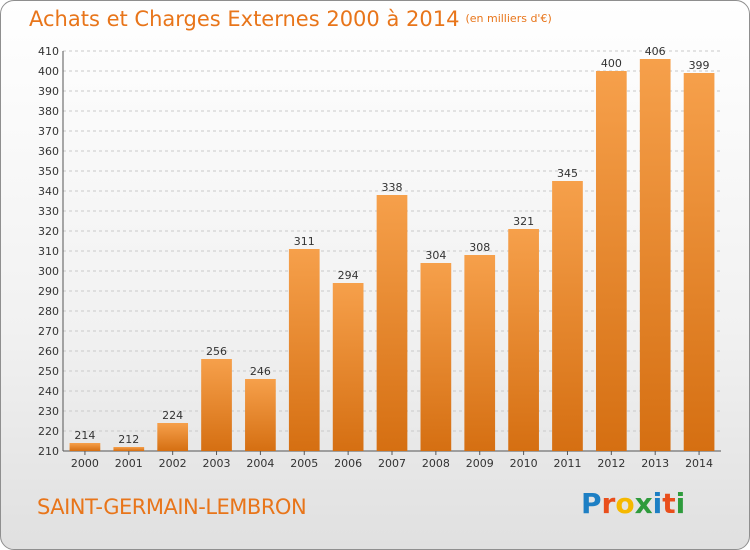 The width and height of the screenshot is (750, 550). I want to click on y-tick-label: 280, so click(48, 311).